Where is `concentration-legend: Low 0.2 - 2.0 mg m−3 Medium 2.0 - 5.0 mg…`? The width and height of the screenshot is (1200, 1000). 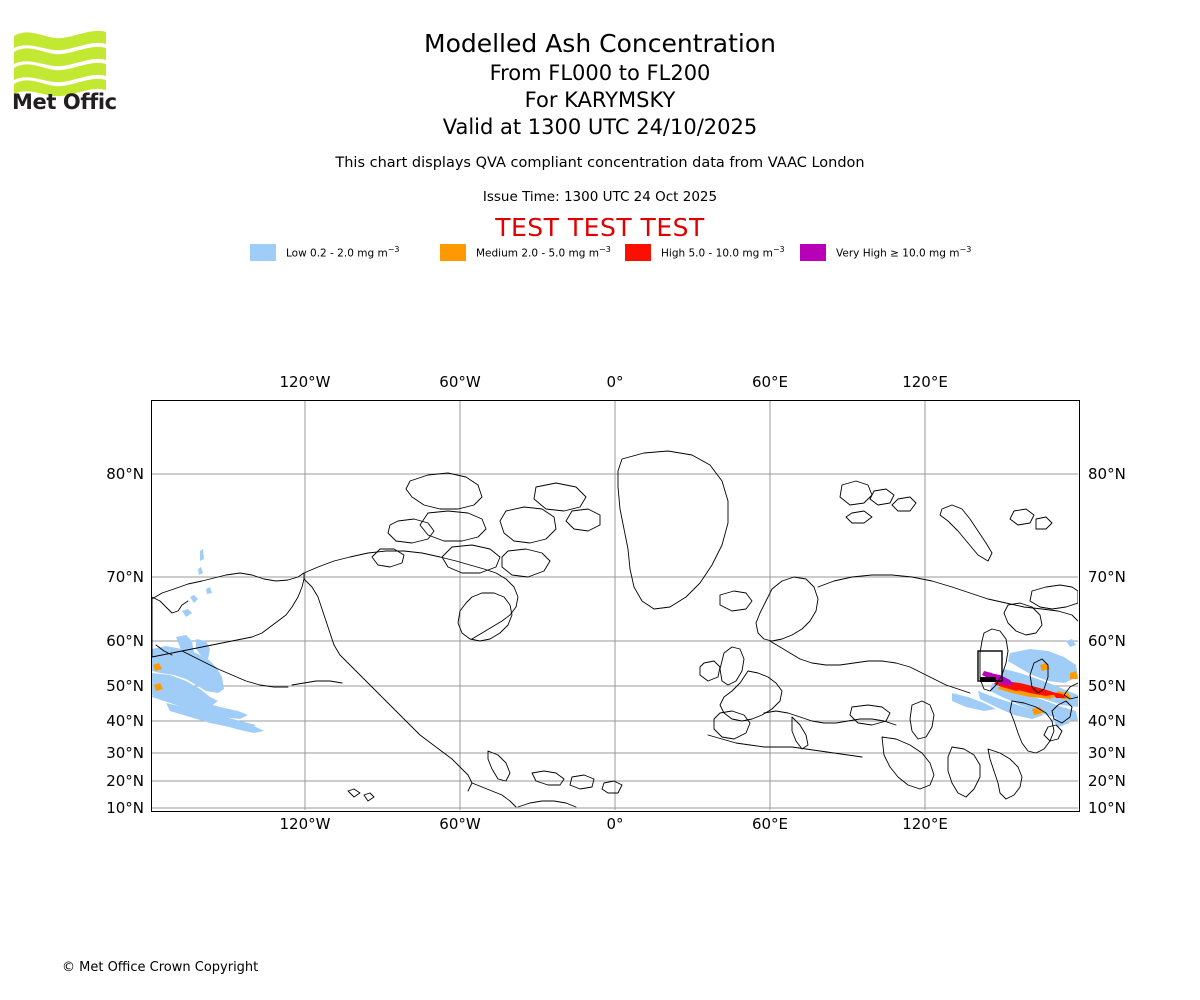 concentration-legend: Low 0.2 - 2.0 mg m−3 Medium 2.0 - 5.0 mg… is located at coordinates (620, 252).